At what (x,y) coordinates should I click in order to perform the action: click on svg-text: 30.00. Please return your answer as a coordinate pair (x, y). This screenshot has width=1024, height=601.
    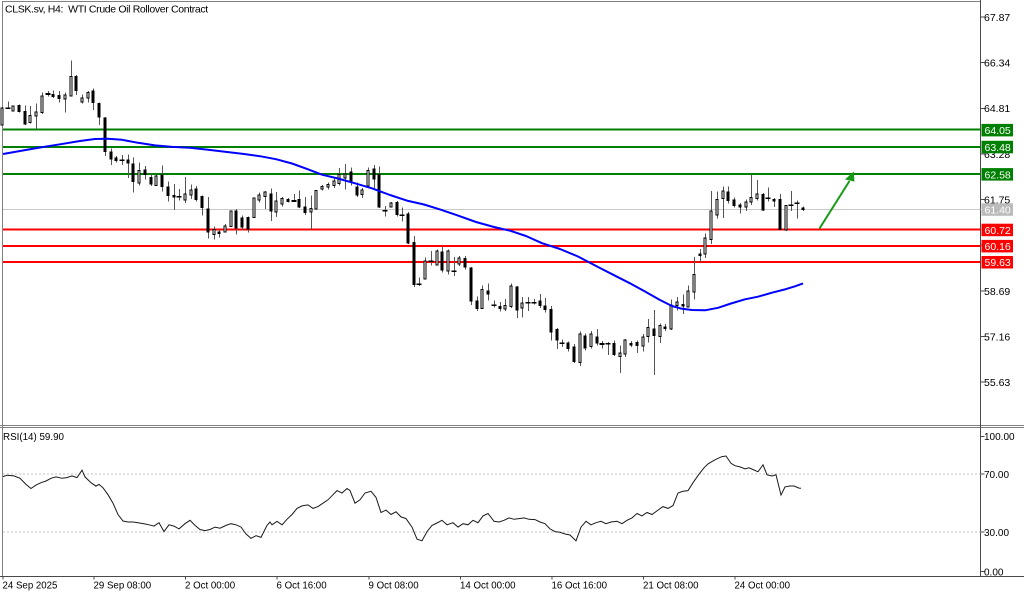
    Looking at the image, I should click on (996, 533).